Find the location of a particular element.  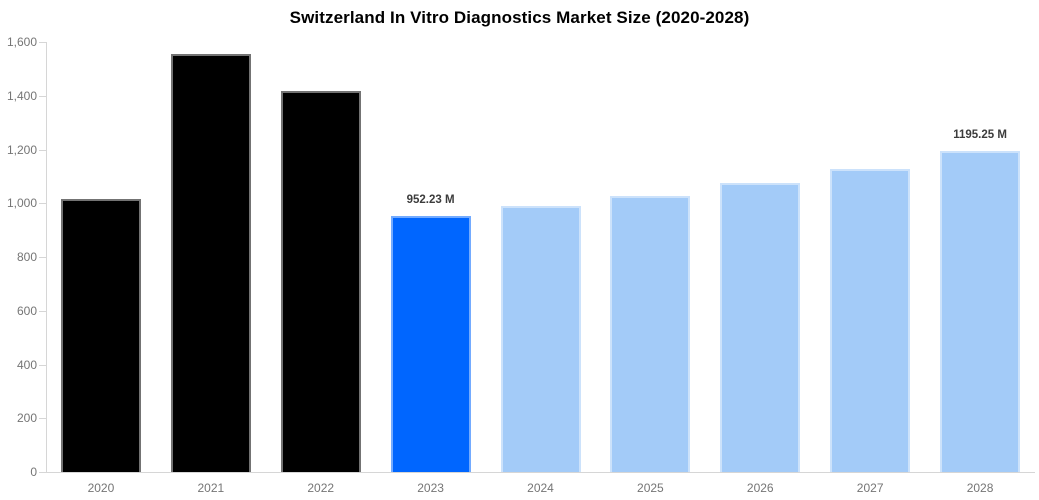

bar-2028 is located at coordinates (980, 311).